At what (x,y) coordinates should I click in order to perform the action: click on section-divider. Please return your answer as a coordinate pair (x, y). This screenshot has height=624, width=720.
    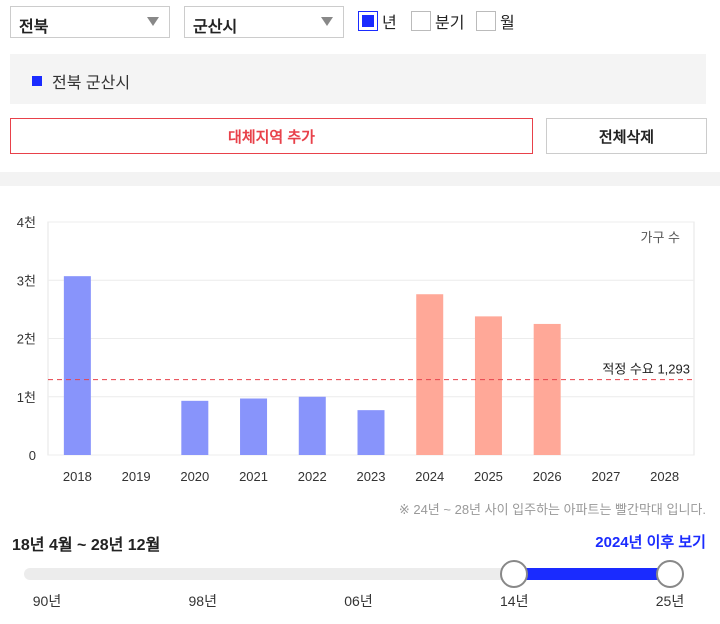
    Looking at the image, I should click on (360, 179).